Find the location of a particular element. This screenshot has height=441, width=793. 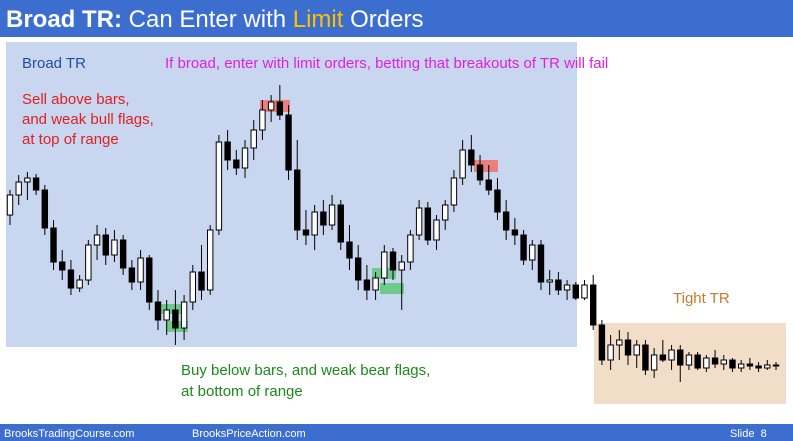

buy-highlight is located at coordinates (170, 309).